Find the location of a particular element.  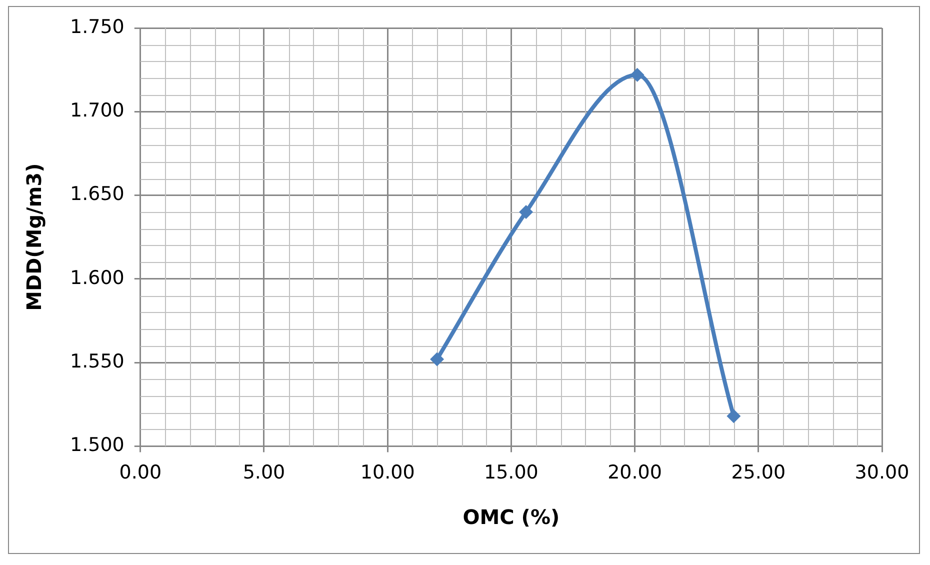

y-tick-label: 1.700 is located at coordinates (97, 111).